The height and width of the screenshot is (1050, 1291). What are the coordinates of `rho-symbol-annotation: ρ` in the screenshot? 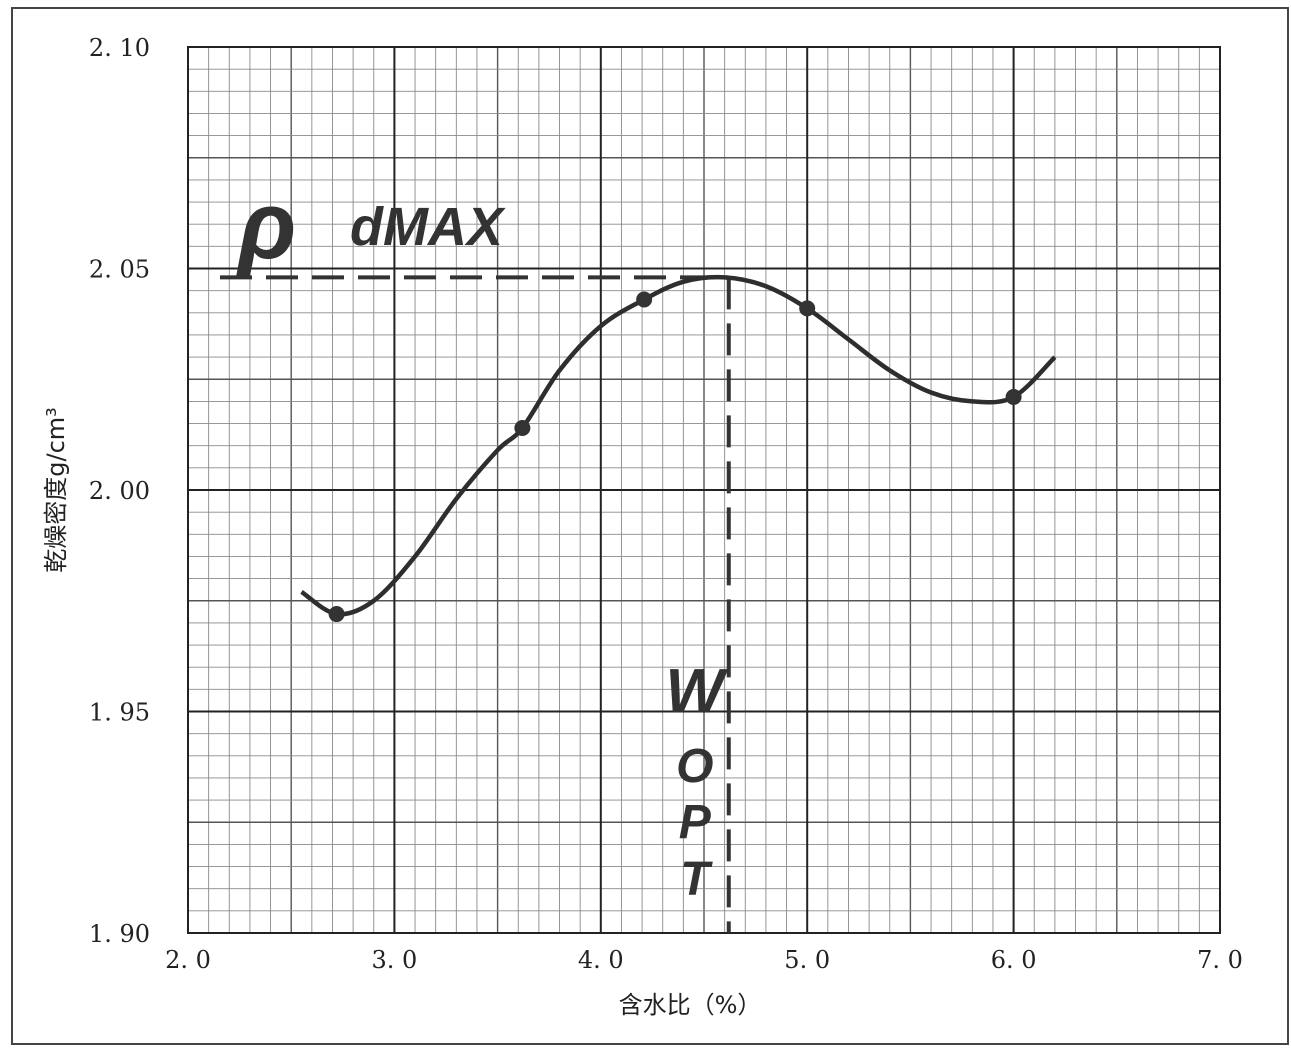 It's located at (265, 225).